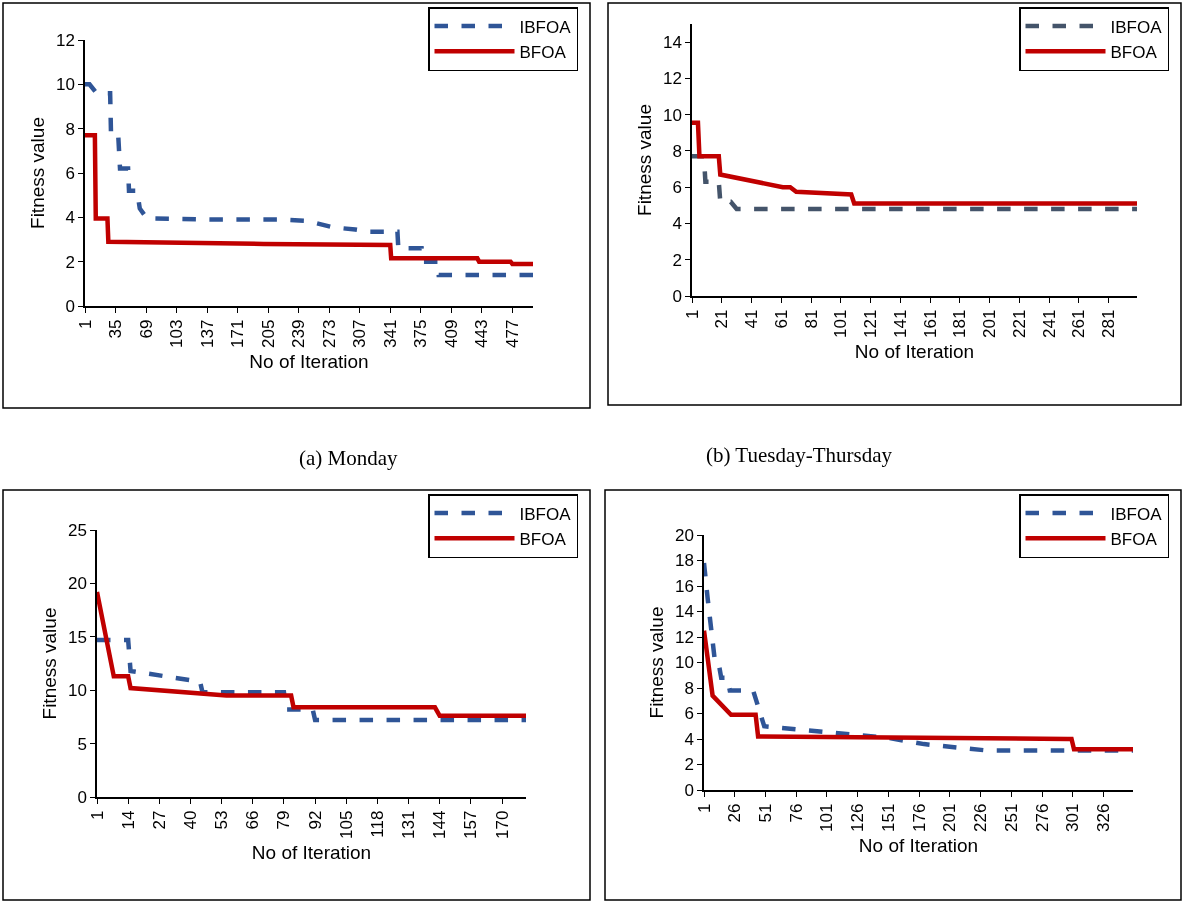 The height and width of the screenshot is (903, 1184). What do you see at coordinates (960, 323) in the screenshot?
I see `x-tick-label: 181` at bounding box center [960, 323].